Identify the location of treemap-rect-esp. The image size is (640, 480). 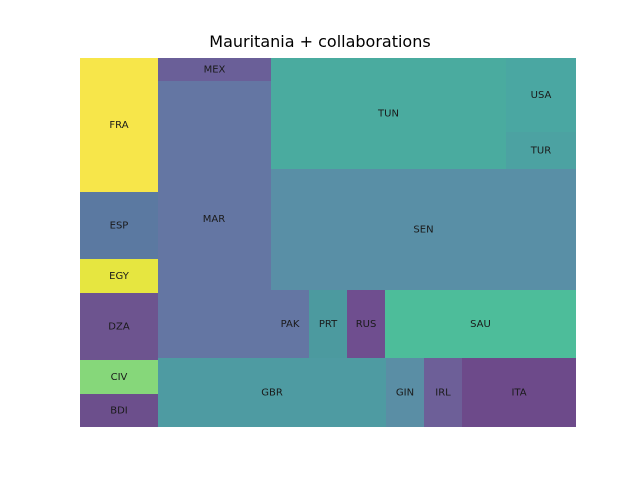
(119, 225).